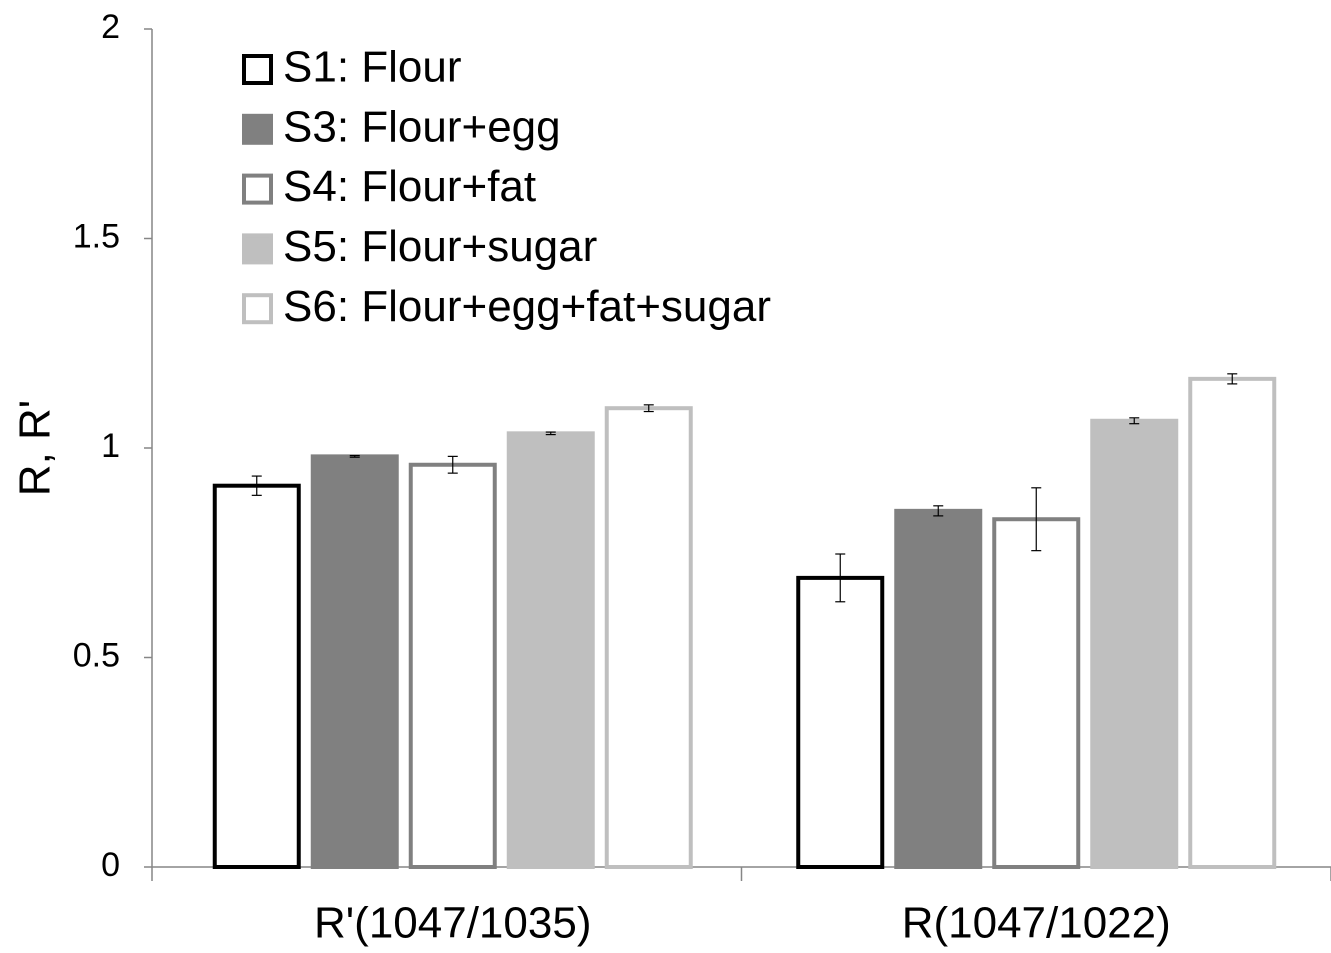 The width and height of the screenshot is (1331, 953). I want to click on y-tick-label: 1, so click(110, 446).